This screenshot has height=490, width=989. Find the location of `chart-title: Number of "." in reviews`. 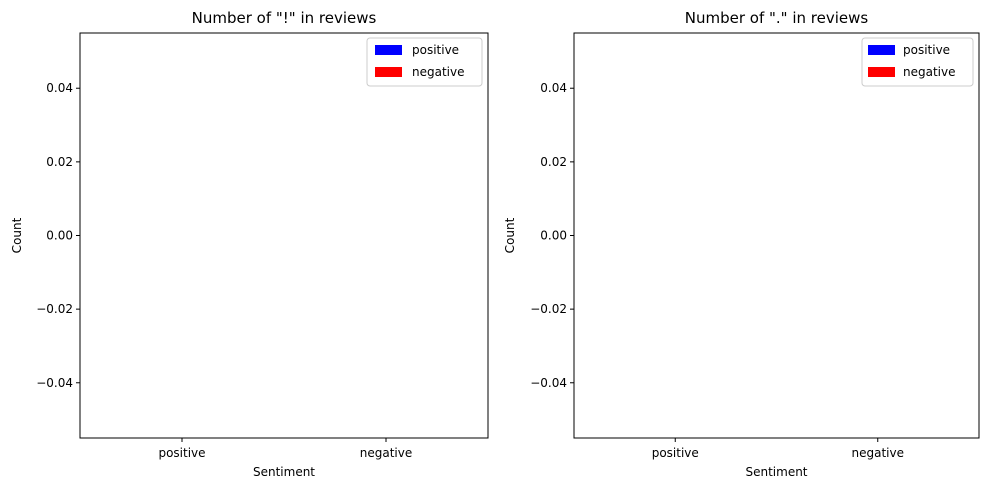

chart-title: Number of "." in reviews is located at coordinates (777, 18).